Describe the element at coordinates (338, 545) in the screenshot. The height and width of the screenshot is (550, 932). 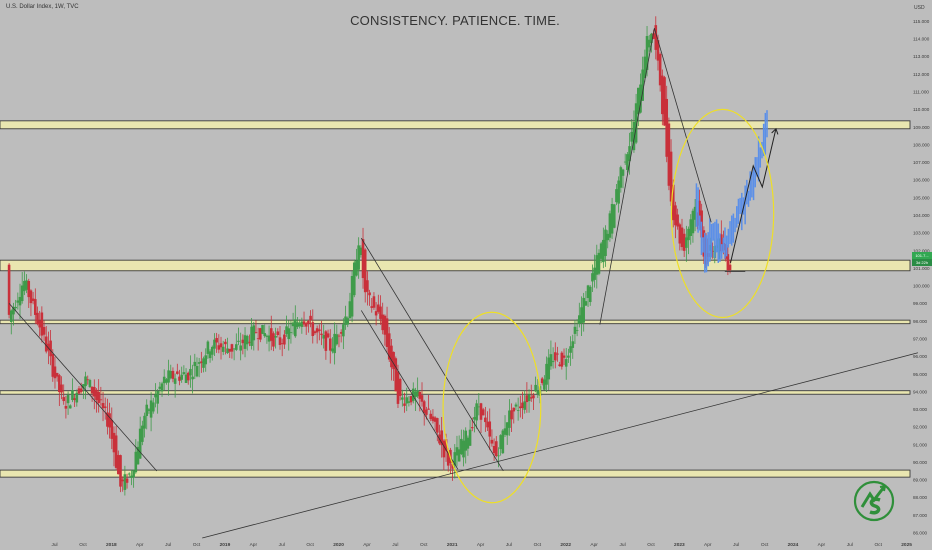
I see `x-tick-10: 2020` at that location.